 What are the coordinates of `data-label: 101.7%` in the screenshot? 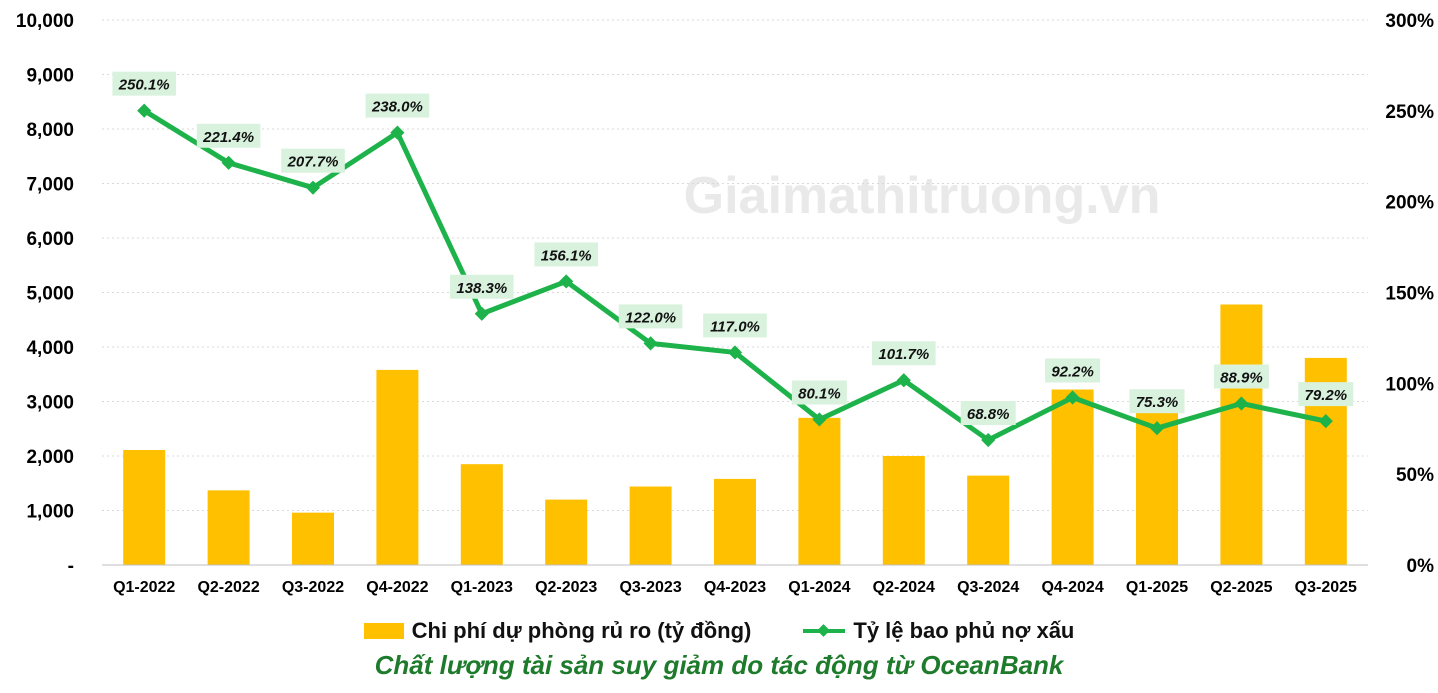 It's located at (903, 354).